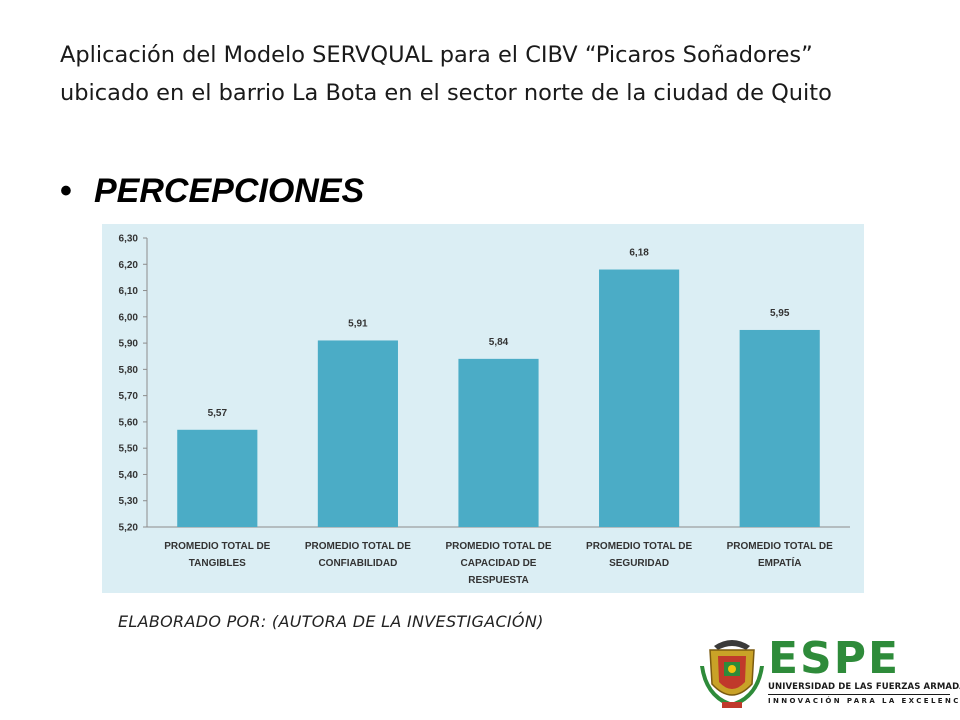 The width and height of the screenshot is (960, 720). What do you see at coordinates (129, 528) in the screenshot?
I see `y-tick-label: 5,20` at bounding box center [129, 528].